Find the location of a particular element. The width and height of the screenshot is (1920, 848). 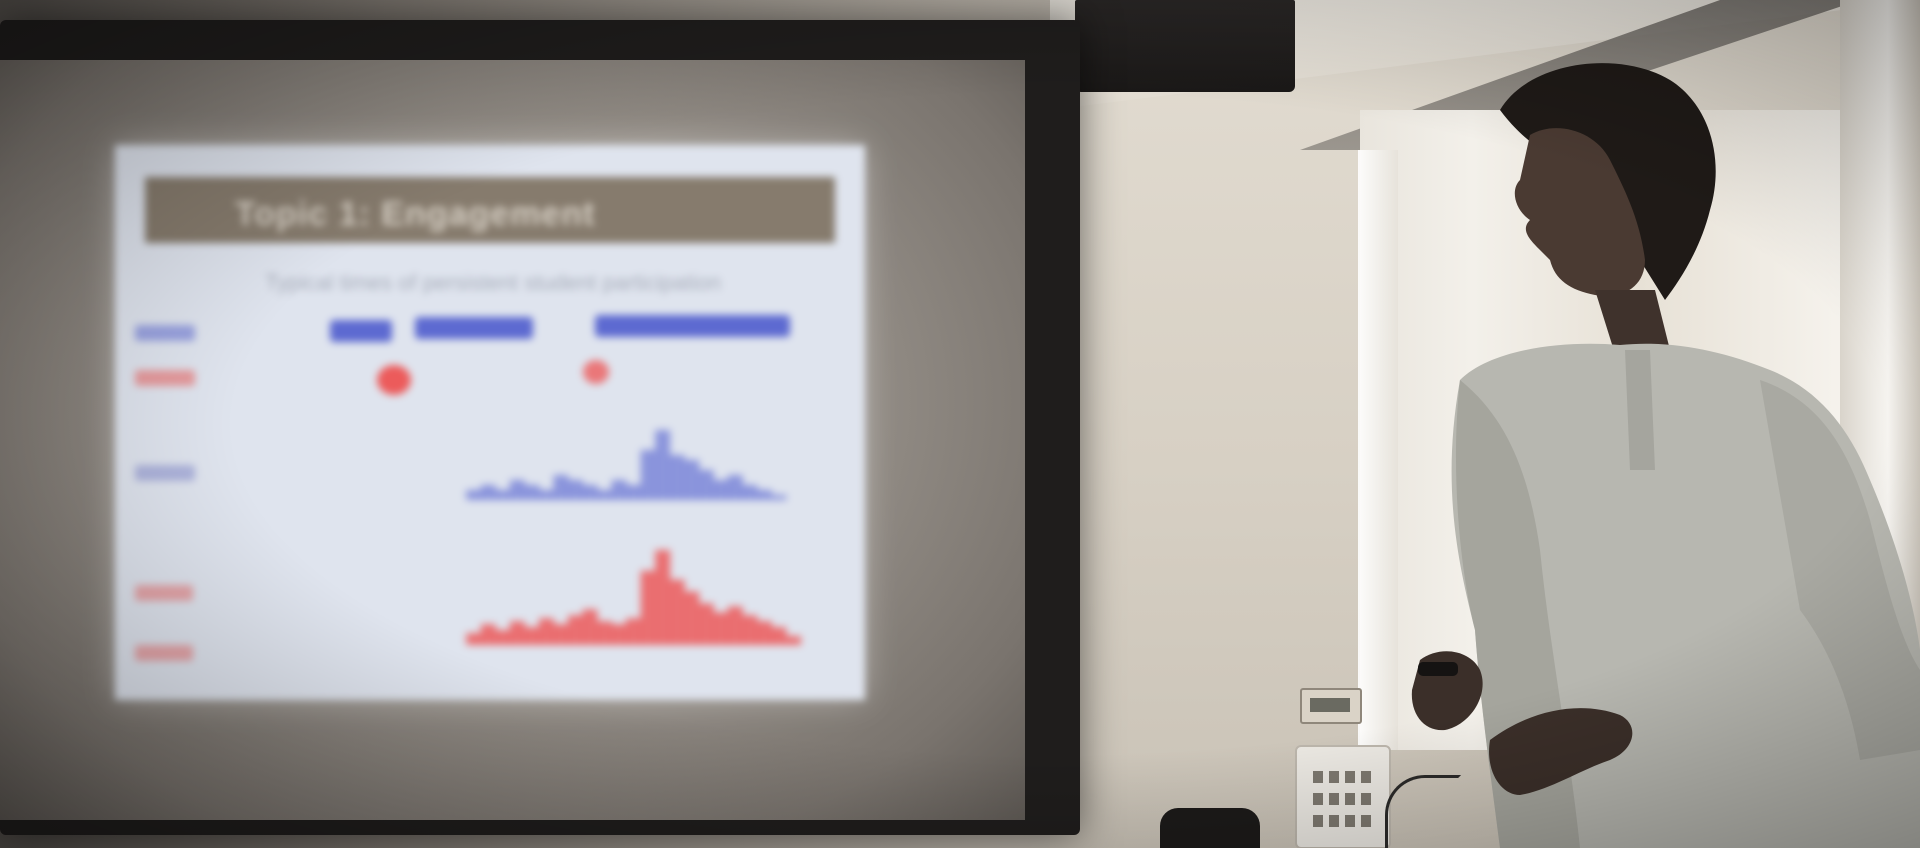

slide-title: Topic 1: Engagement is located at coordinates (415, 214).